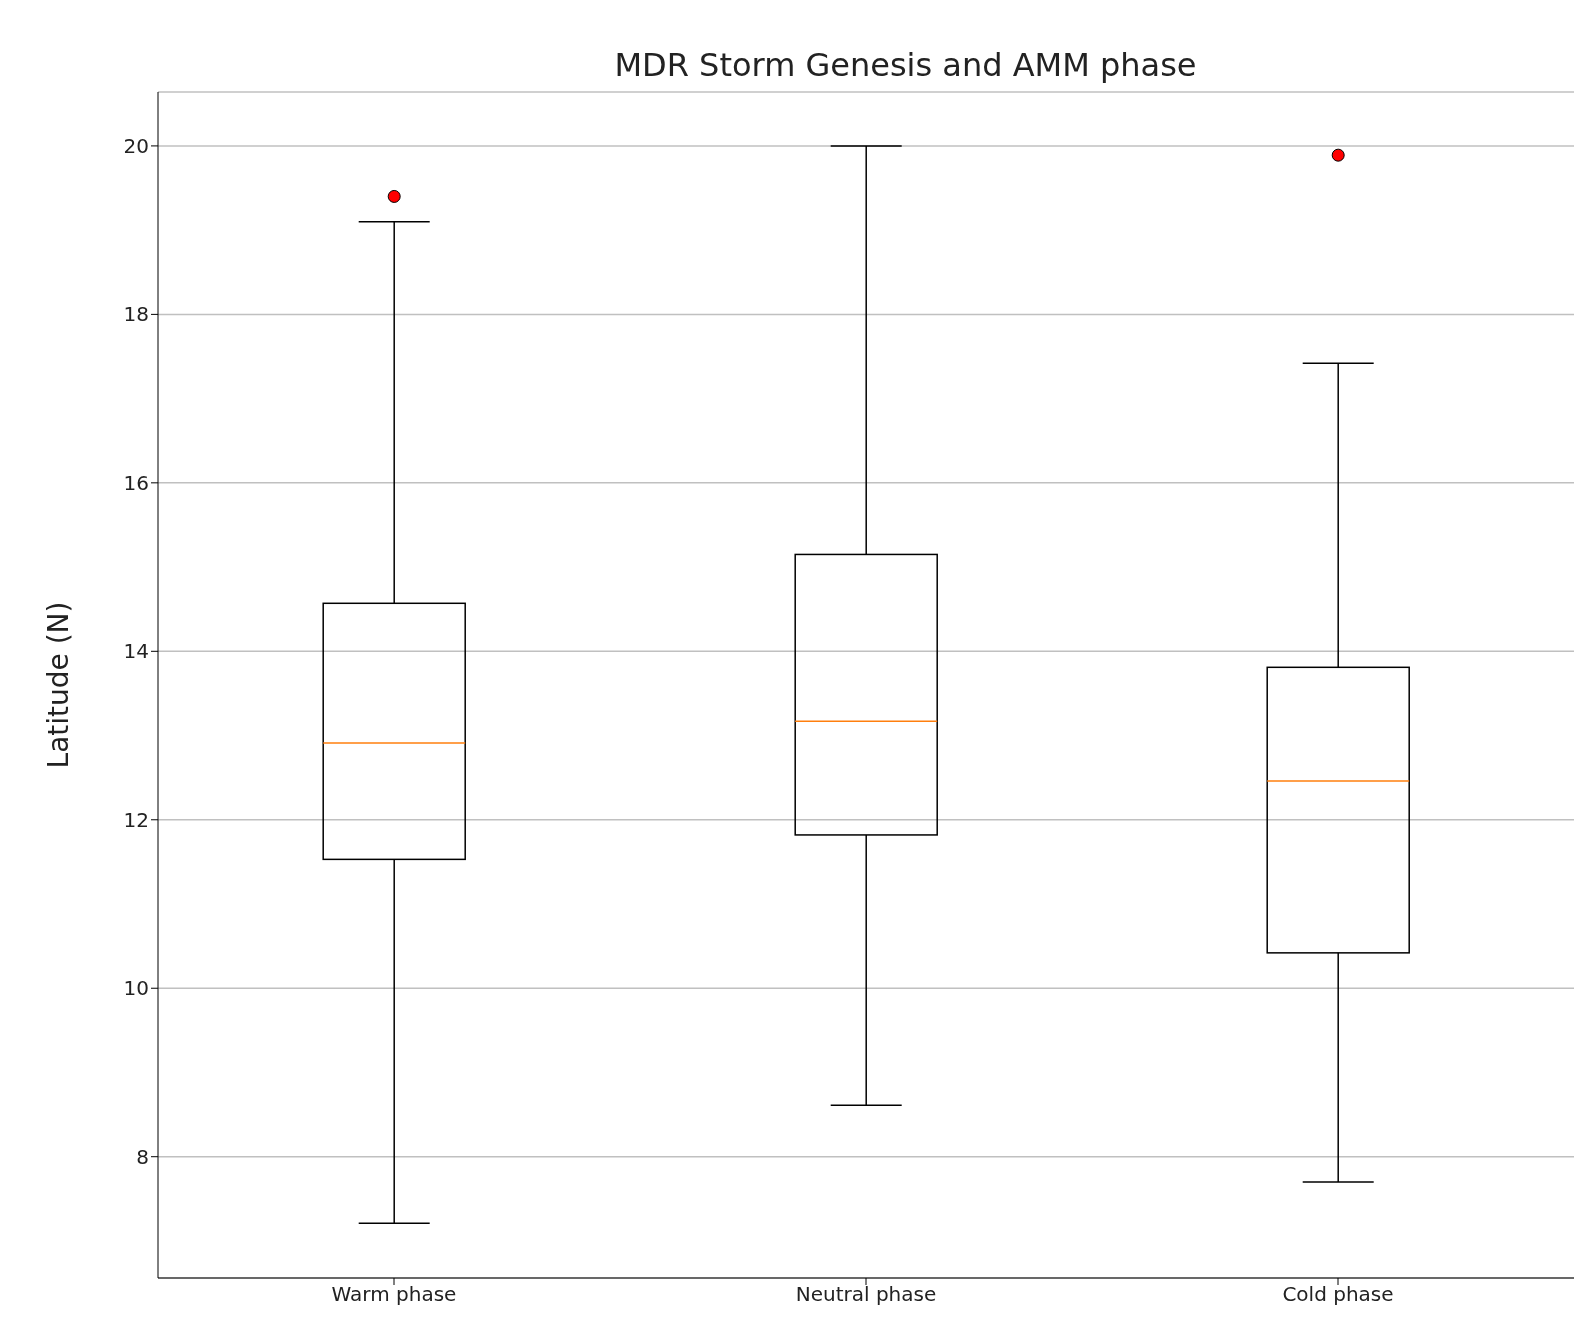  Describe the element at coordinates (136, 314) in the screenshot. I see `y-tick-label: 18` at that location.